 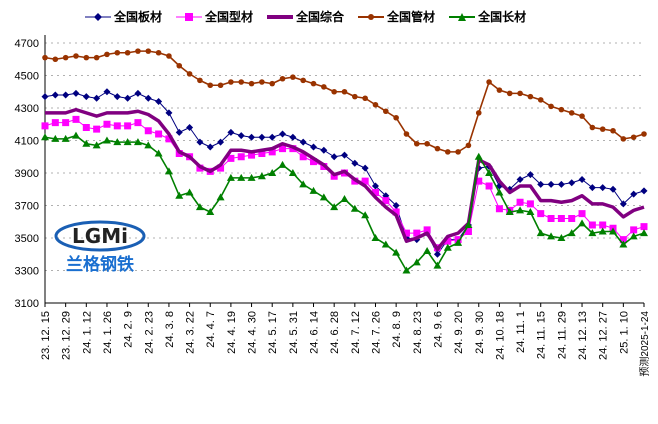 I want to click on x-tick-label: 24. 11. 1, so click(x=521, y=332).